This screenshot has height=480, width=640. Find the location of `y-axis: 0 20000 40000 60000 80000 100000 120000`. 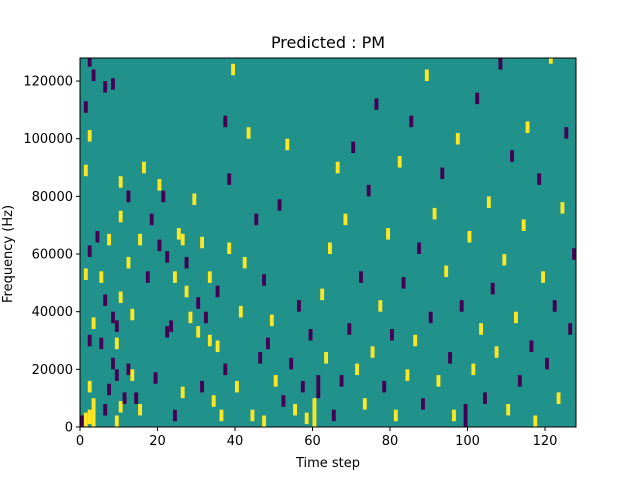

y-axis: 0 20000 40000 60000 80000 100000 120000 is located at coordinates (51, 255).